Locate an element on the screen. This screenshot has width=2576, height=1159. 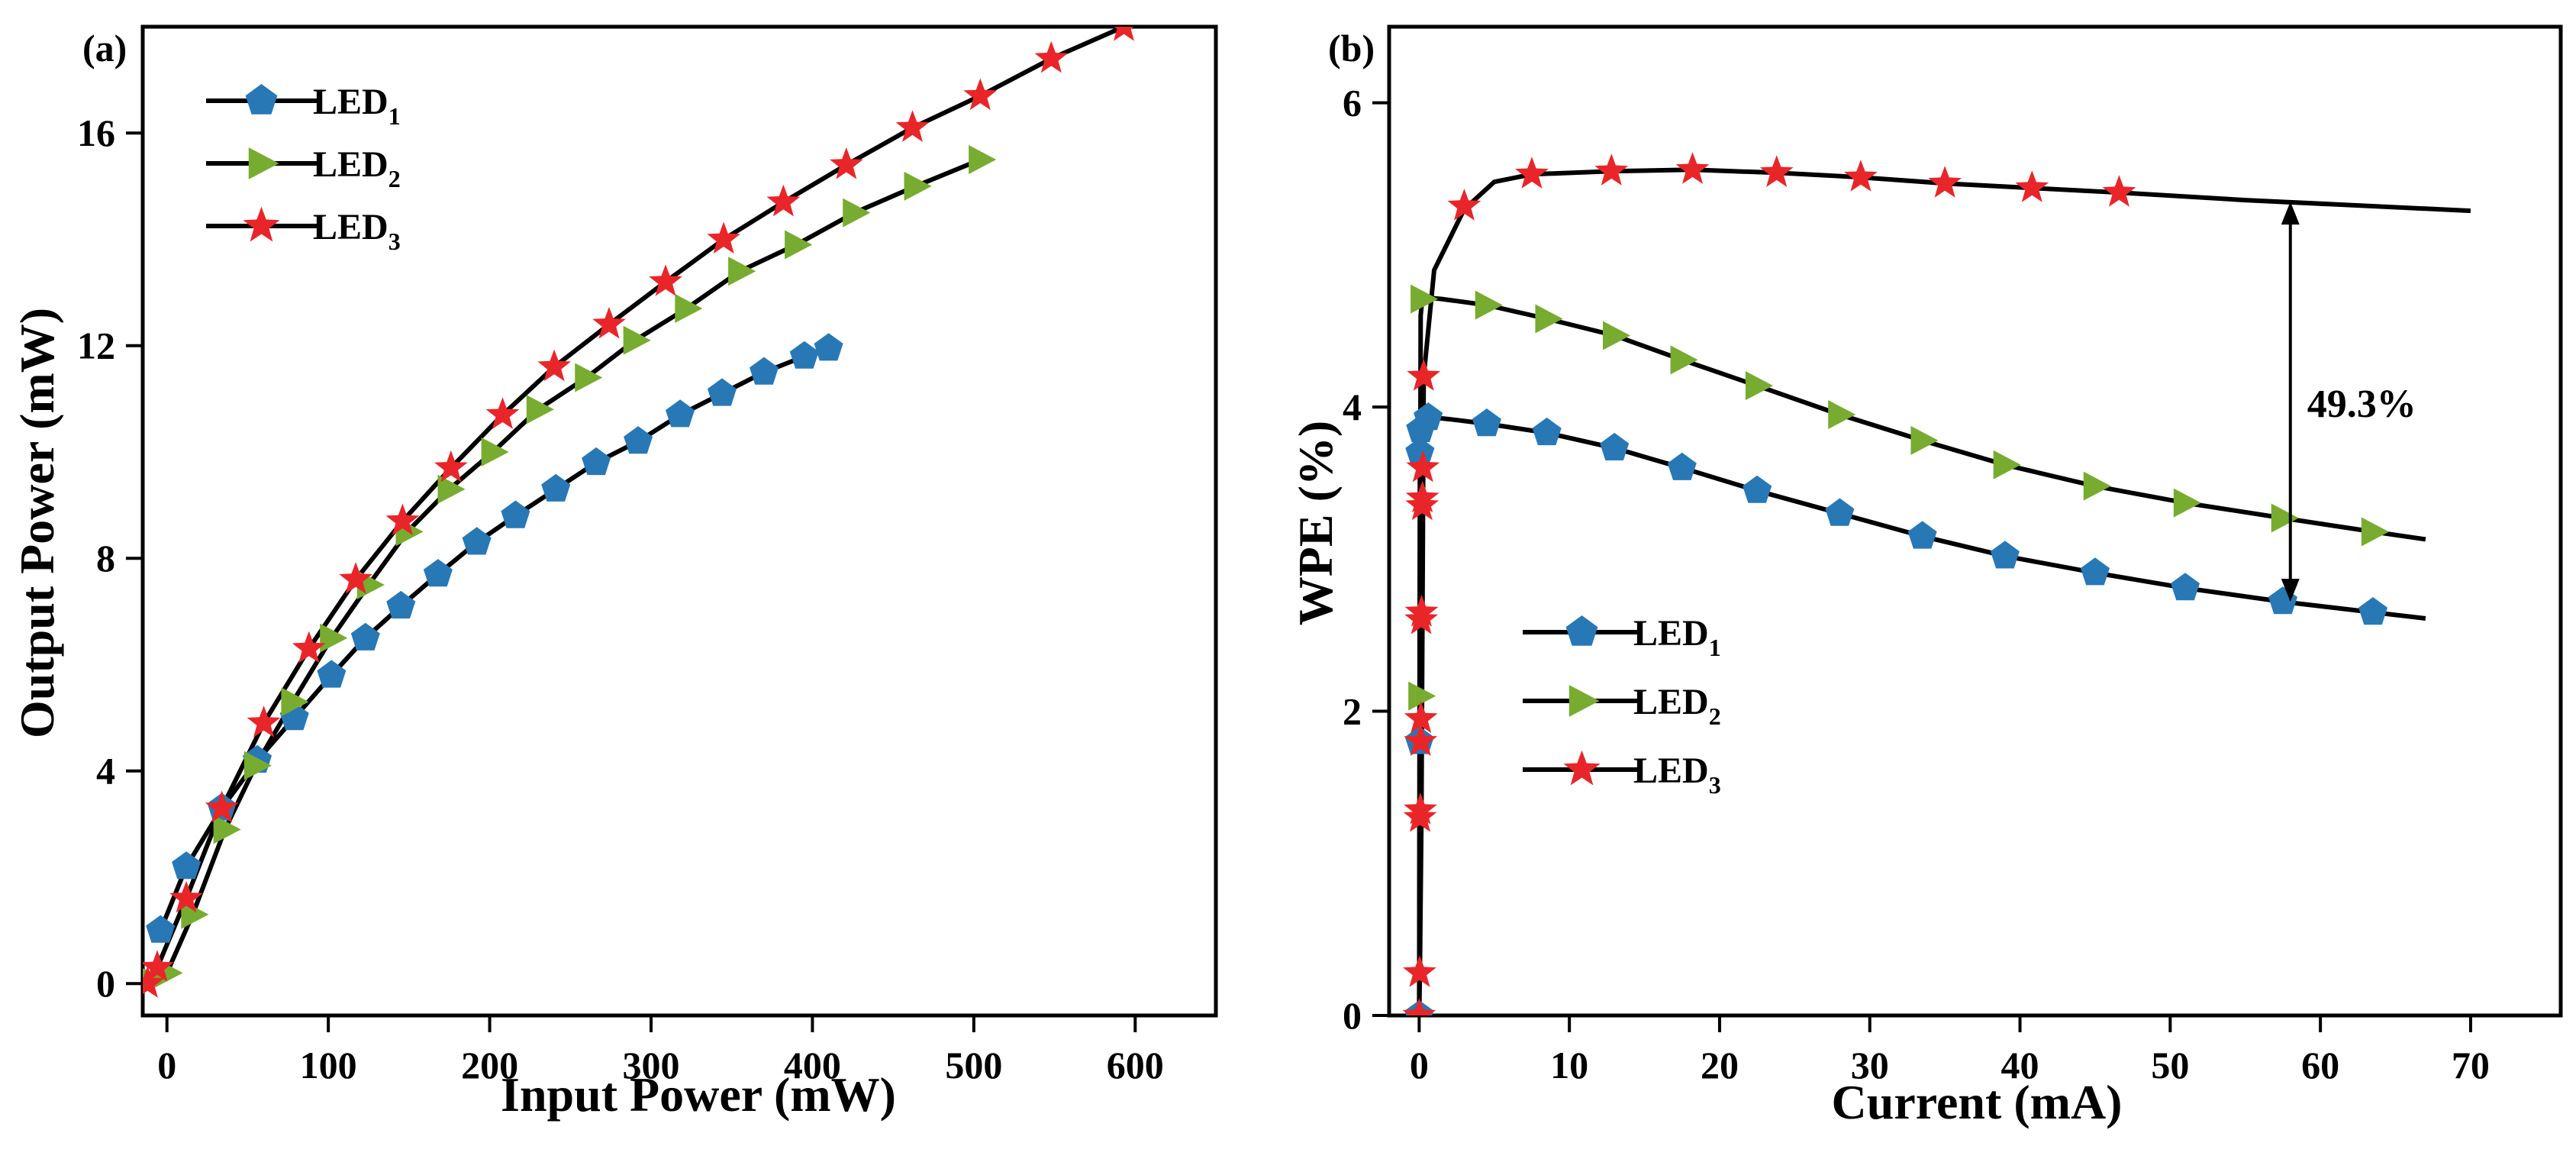
panel-a-y-axis-title: Output Power (mW) is located at coordinates (37, 523).